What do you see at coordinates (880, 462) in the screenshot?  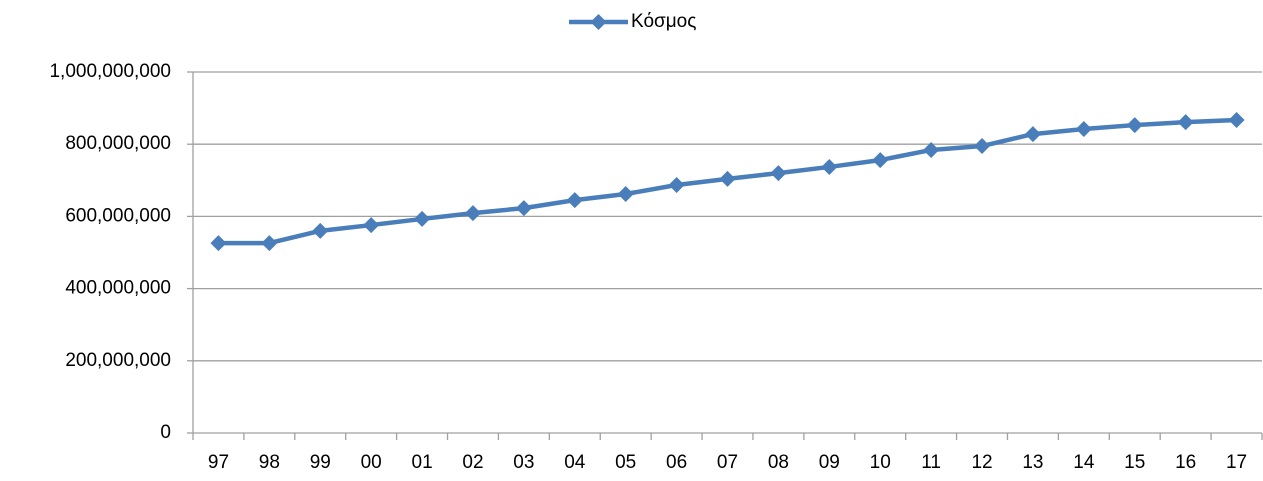 I see `x-tick-label: 10` at bounding box center [880, 462].